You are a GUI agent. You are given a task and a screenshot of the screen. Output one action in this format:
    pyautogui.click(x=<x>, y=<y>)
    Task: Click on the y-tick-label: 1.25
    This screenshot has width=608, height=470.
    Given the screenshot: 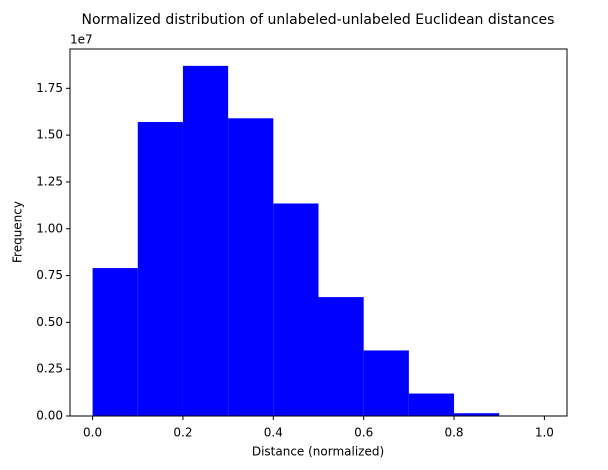 What is the action you would take?
    pyautogui.click(x=49, y=181)
    